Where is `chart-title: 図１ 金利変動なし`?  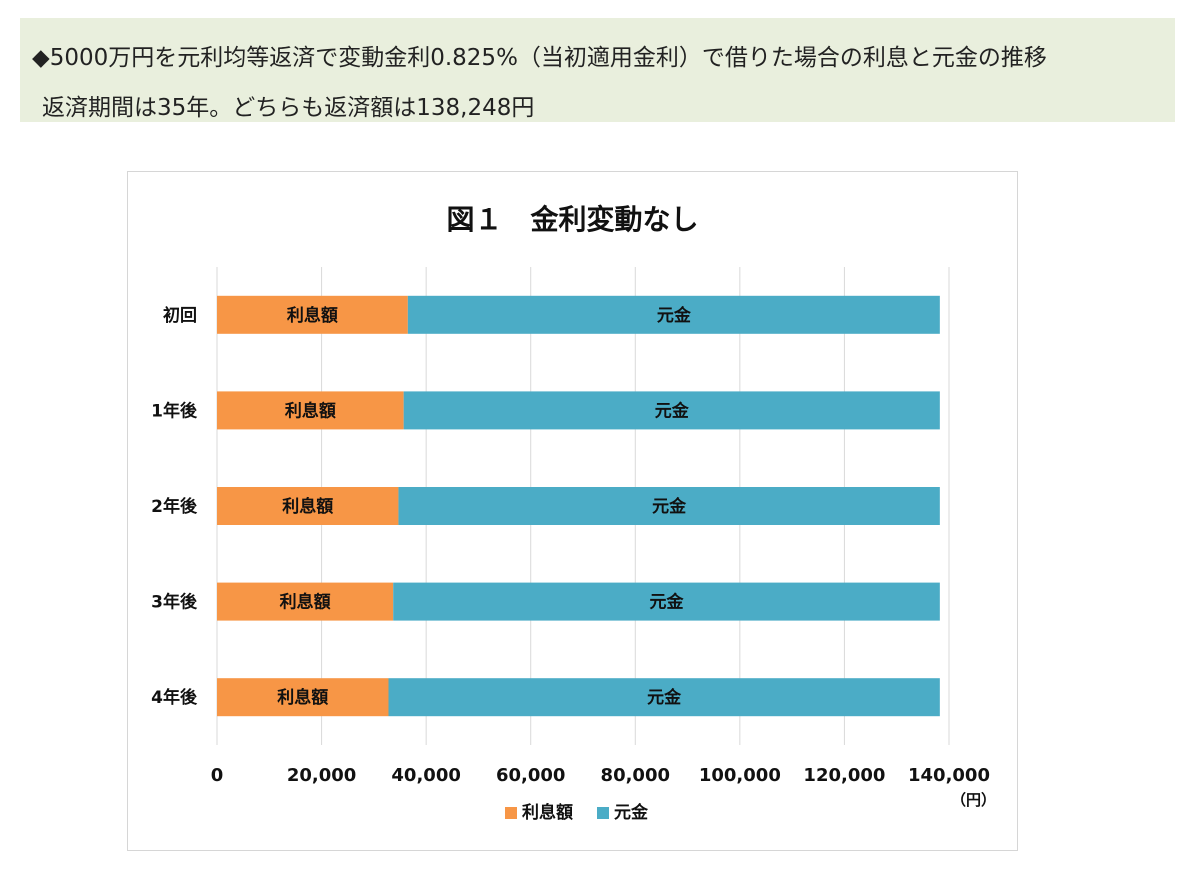 chart-title: 図１ 金利変動なし is located at coordinates (572, 219).